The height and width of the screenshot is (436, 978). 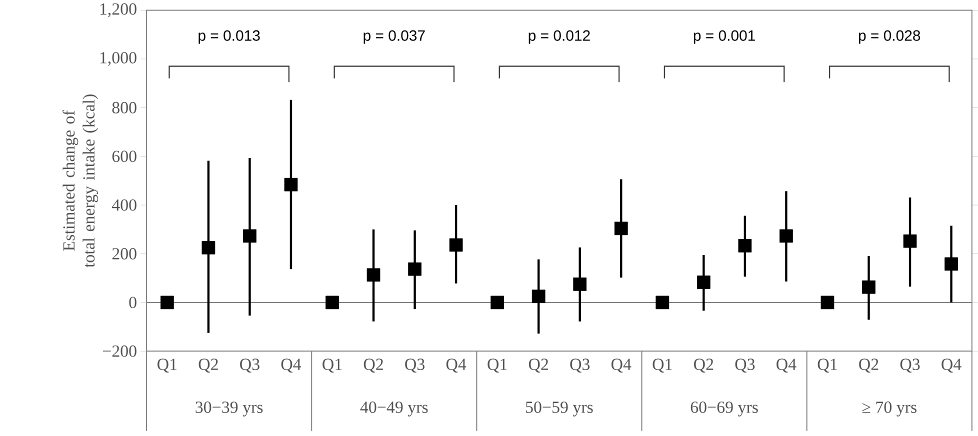 What do you see at coordinates (118, 10) in the screenshot?
I see `y-tick-label: 1,200` at bounding box center [118, 10].